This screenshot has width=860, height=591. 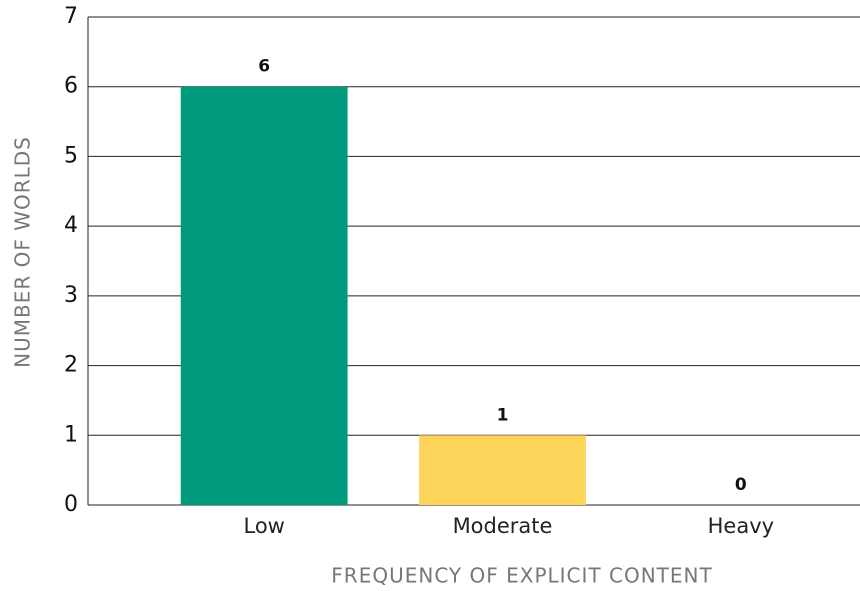 What do you see at coordinates (503, 526) in the screenshot?
I see `x-tick-label: Moderate` at bounding box center [503, 526].